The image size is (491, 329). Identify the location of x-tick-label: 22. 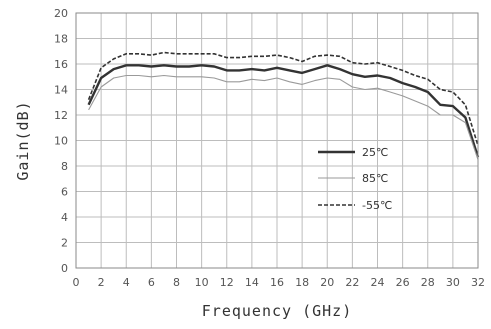
(352, 282).